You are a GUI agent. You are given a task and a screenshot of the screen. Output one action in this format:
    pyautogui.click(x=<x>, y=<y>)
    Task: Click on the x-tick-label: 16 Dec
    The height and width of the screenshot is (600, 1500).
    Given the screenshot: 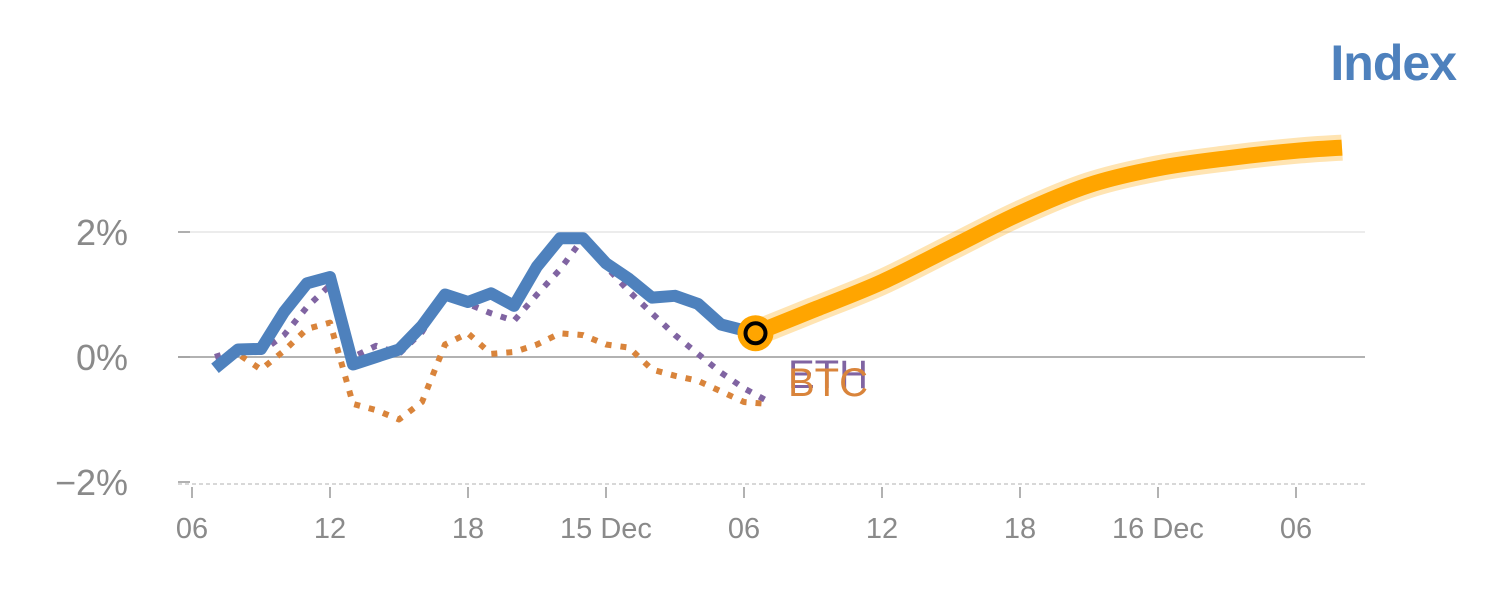 What is the action you would take?
    pyautogui.click(x=1158, y=529)
    